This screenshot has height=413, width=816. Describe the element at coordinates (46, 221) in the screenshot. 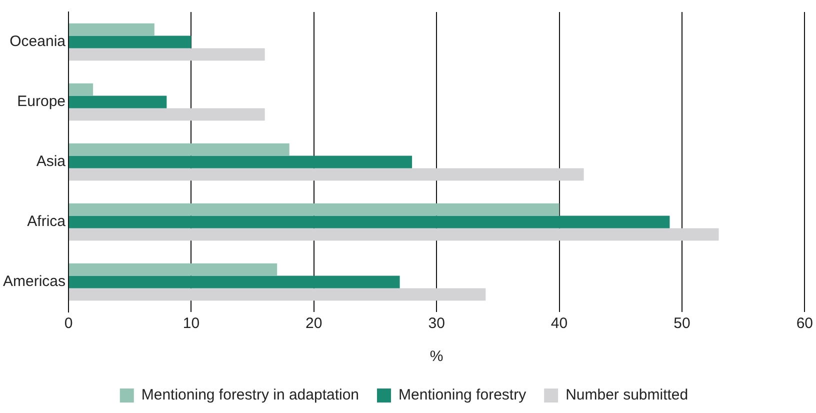

I see `y-tick-label: Africa` at that location.